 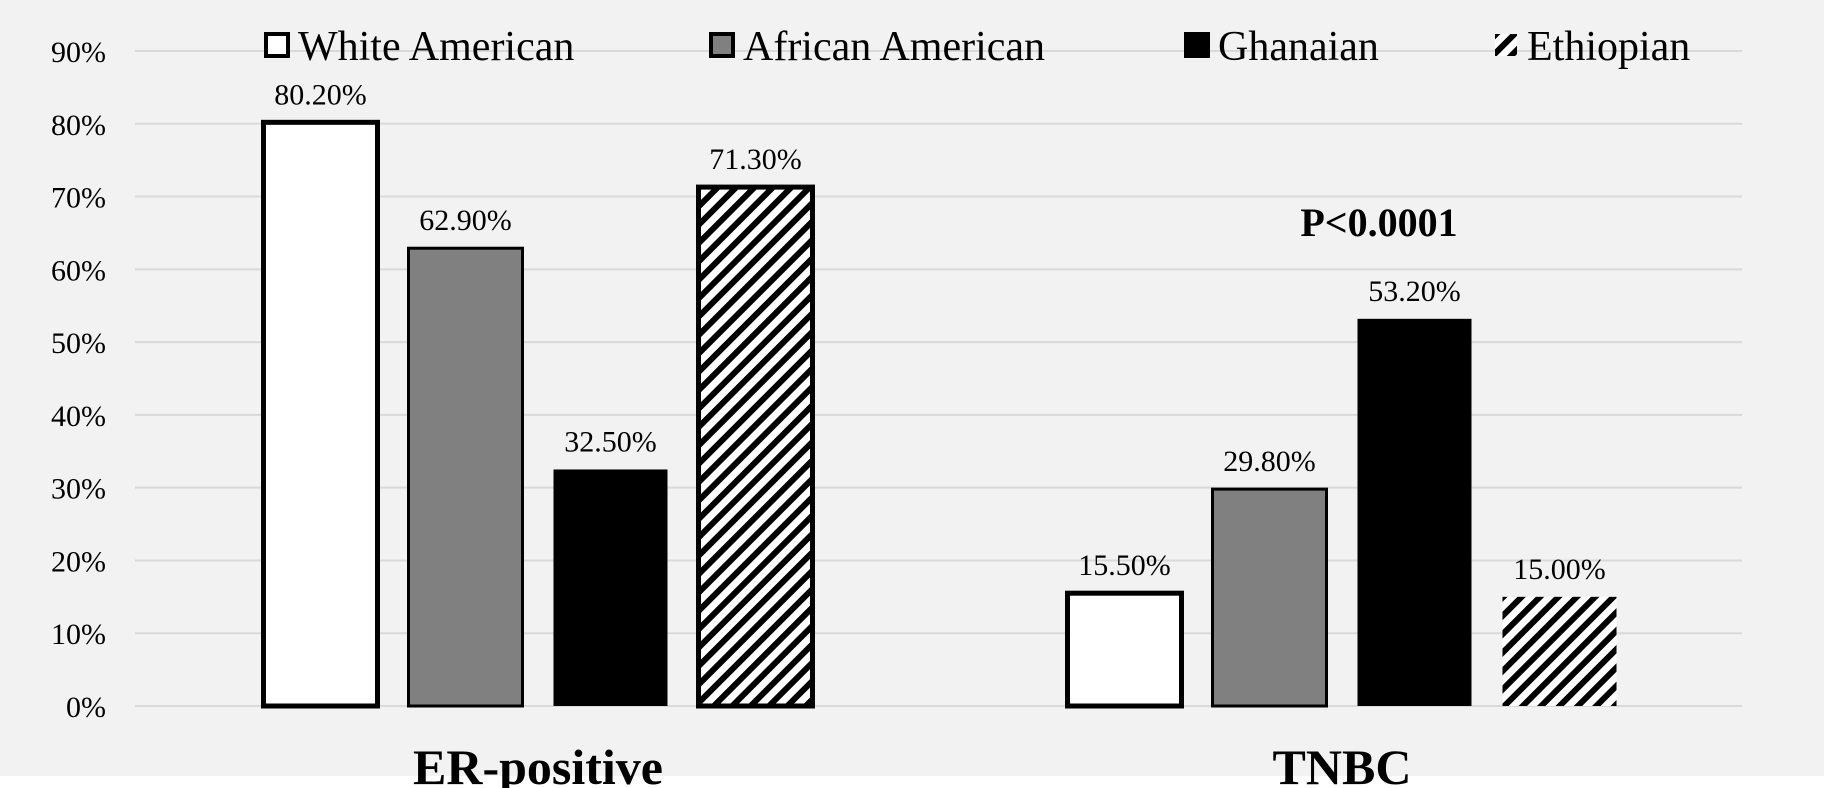 I want to click on legend-label: White American, so click(x=436, y=47).